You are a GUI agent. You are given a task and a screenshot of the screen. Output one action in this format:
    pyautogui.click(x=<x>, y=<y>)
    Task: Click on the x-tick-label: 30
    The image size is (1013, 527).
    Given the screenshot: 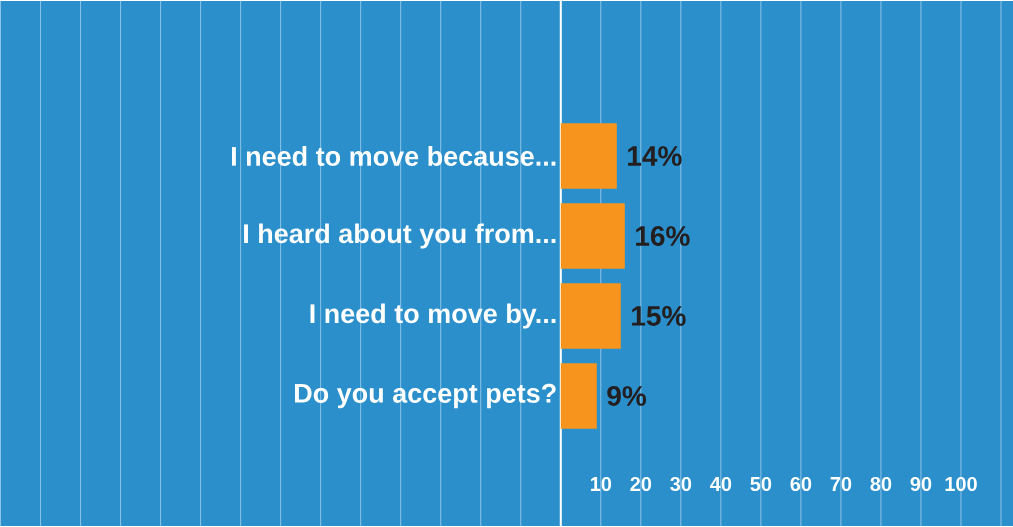 What is the action you would take?
    pyautogui.click(x=681, y=484)
    